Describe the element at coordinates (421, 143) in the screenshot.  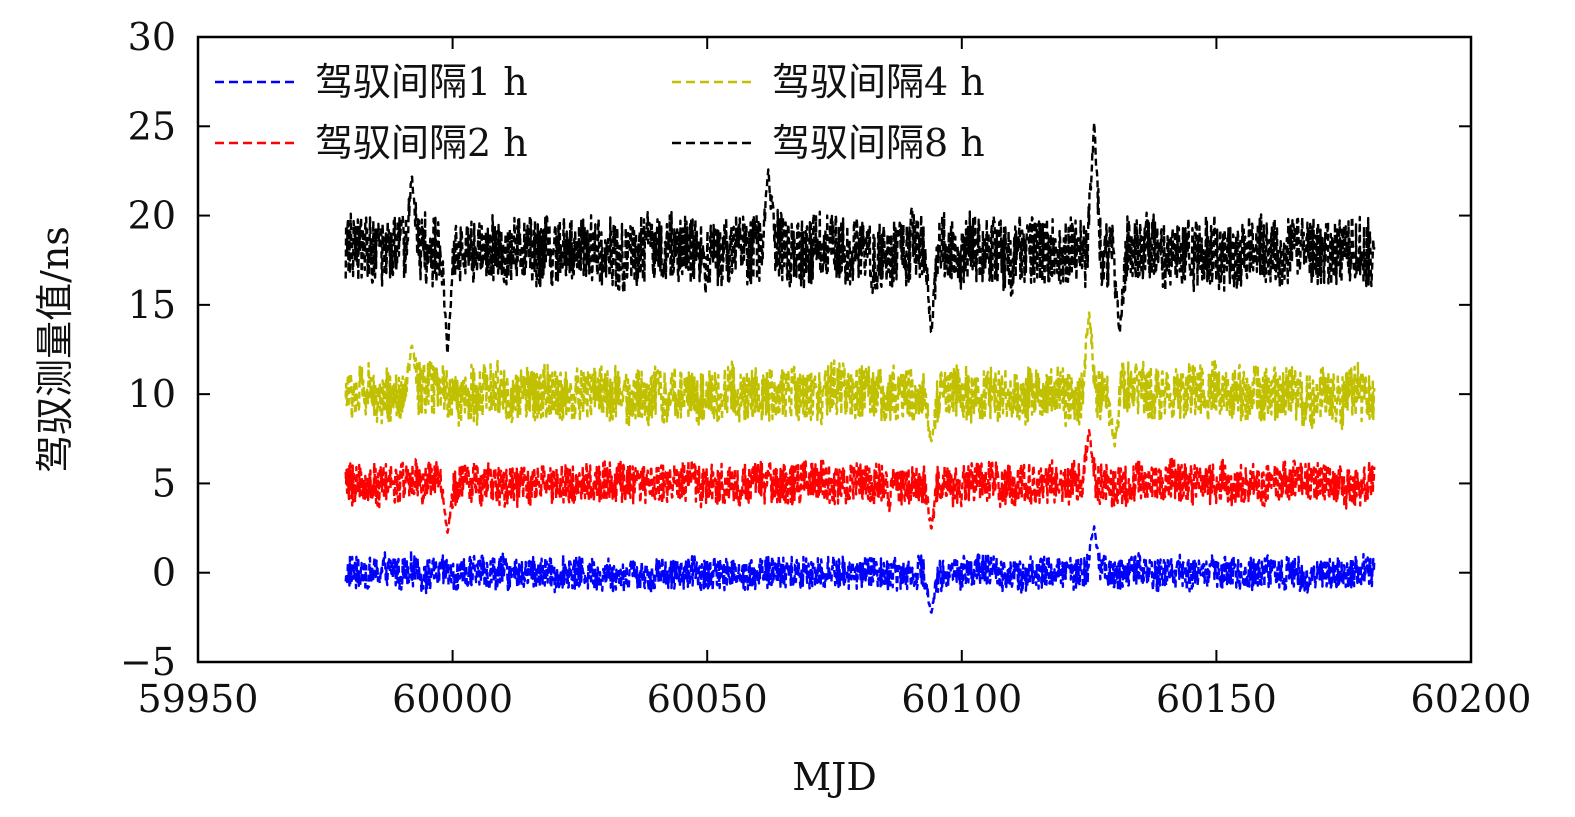
I see `legend-label: 驾驭间隔2 h` at that location.